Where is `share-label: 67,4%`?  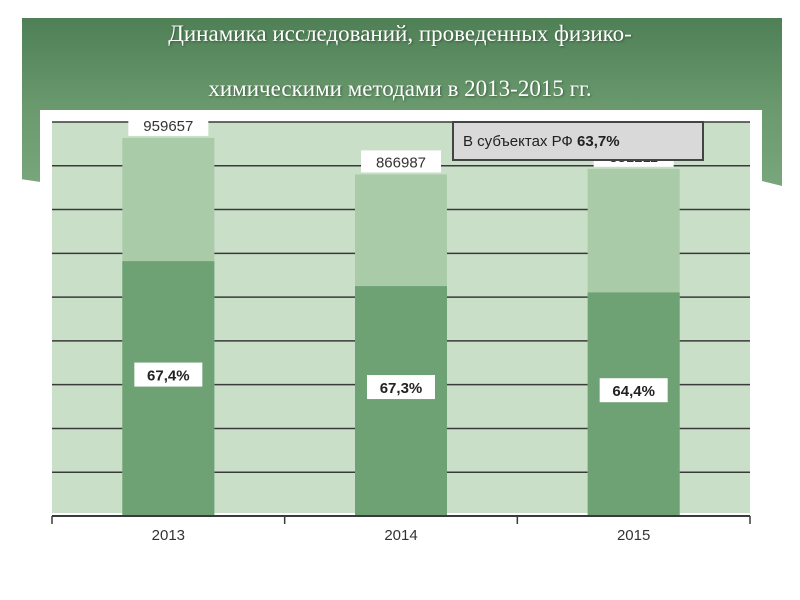 share-label: 67,4% is located at coordinates (168, 376).